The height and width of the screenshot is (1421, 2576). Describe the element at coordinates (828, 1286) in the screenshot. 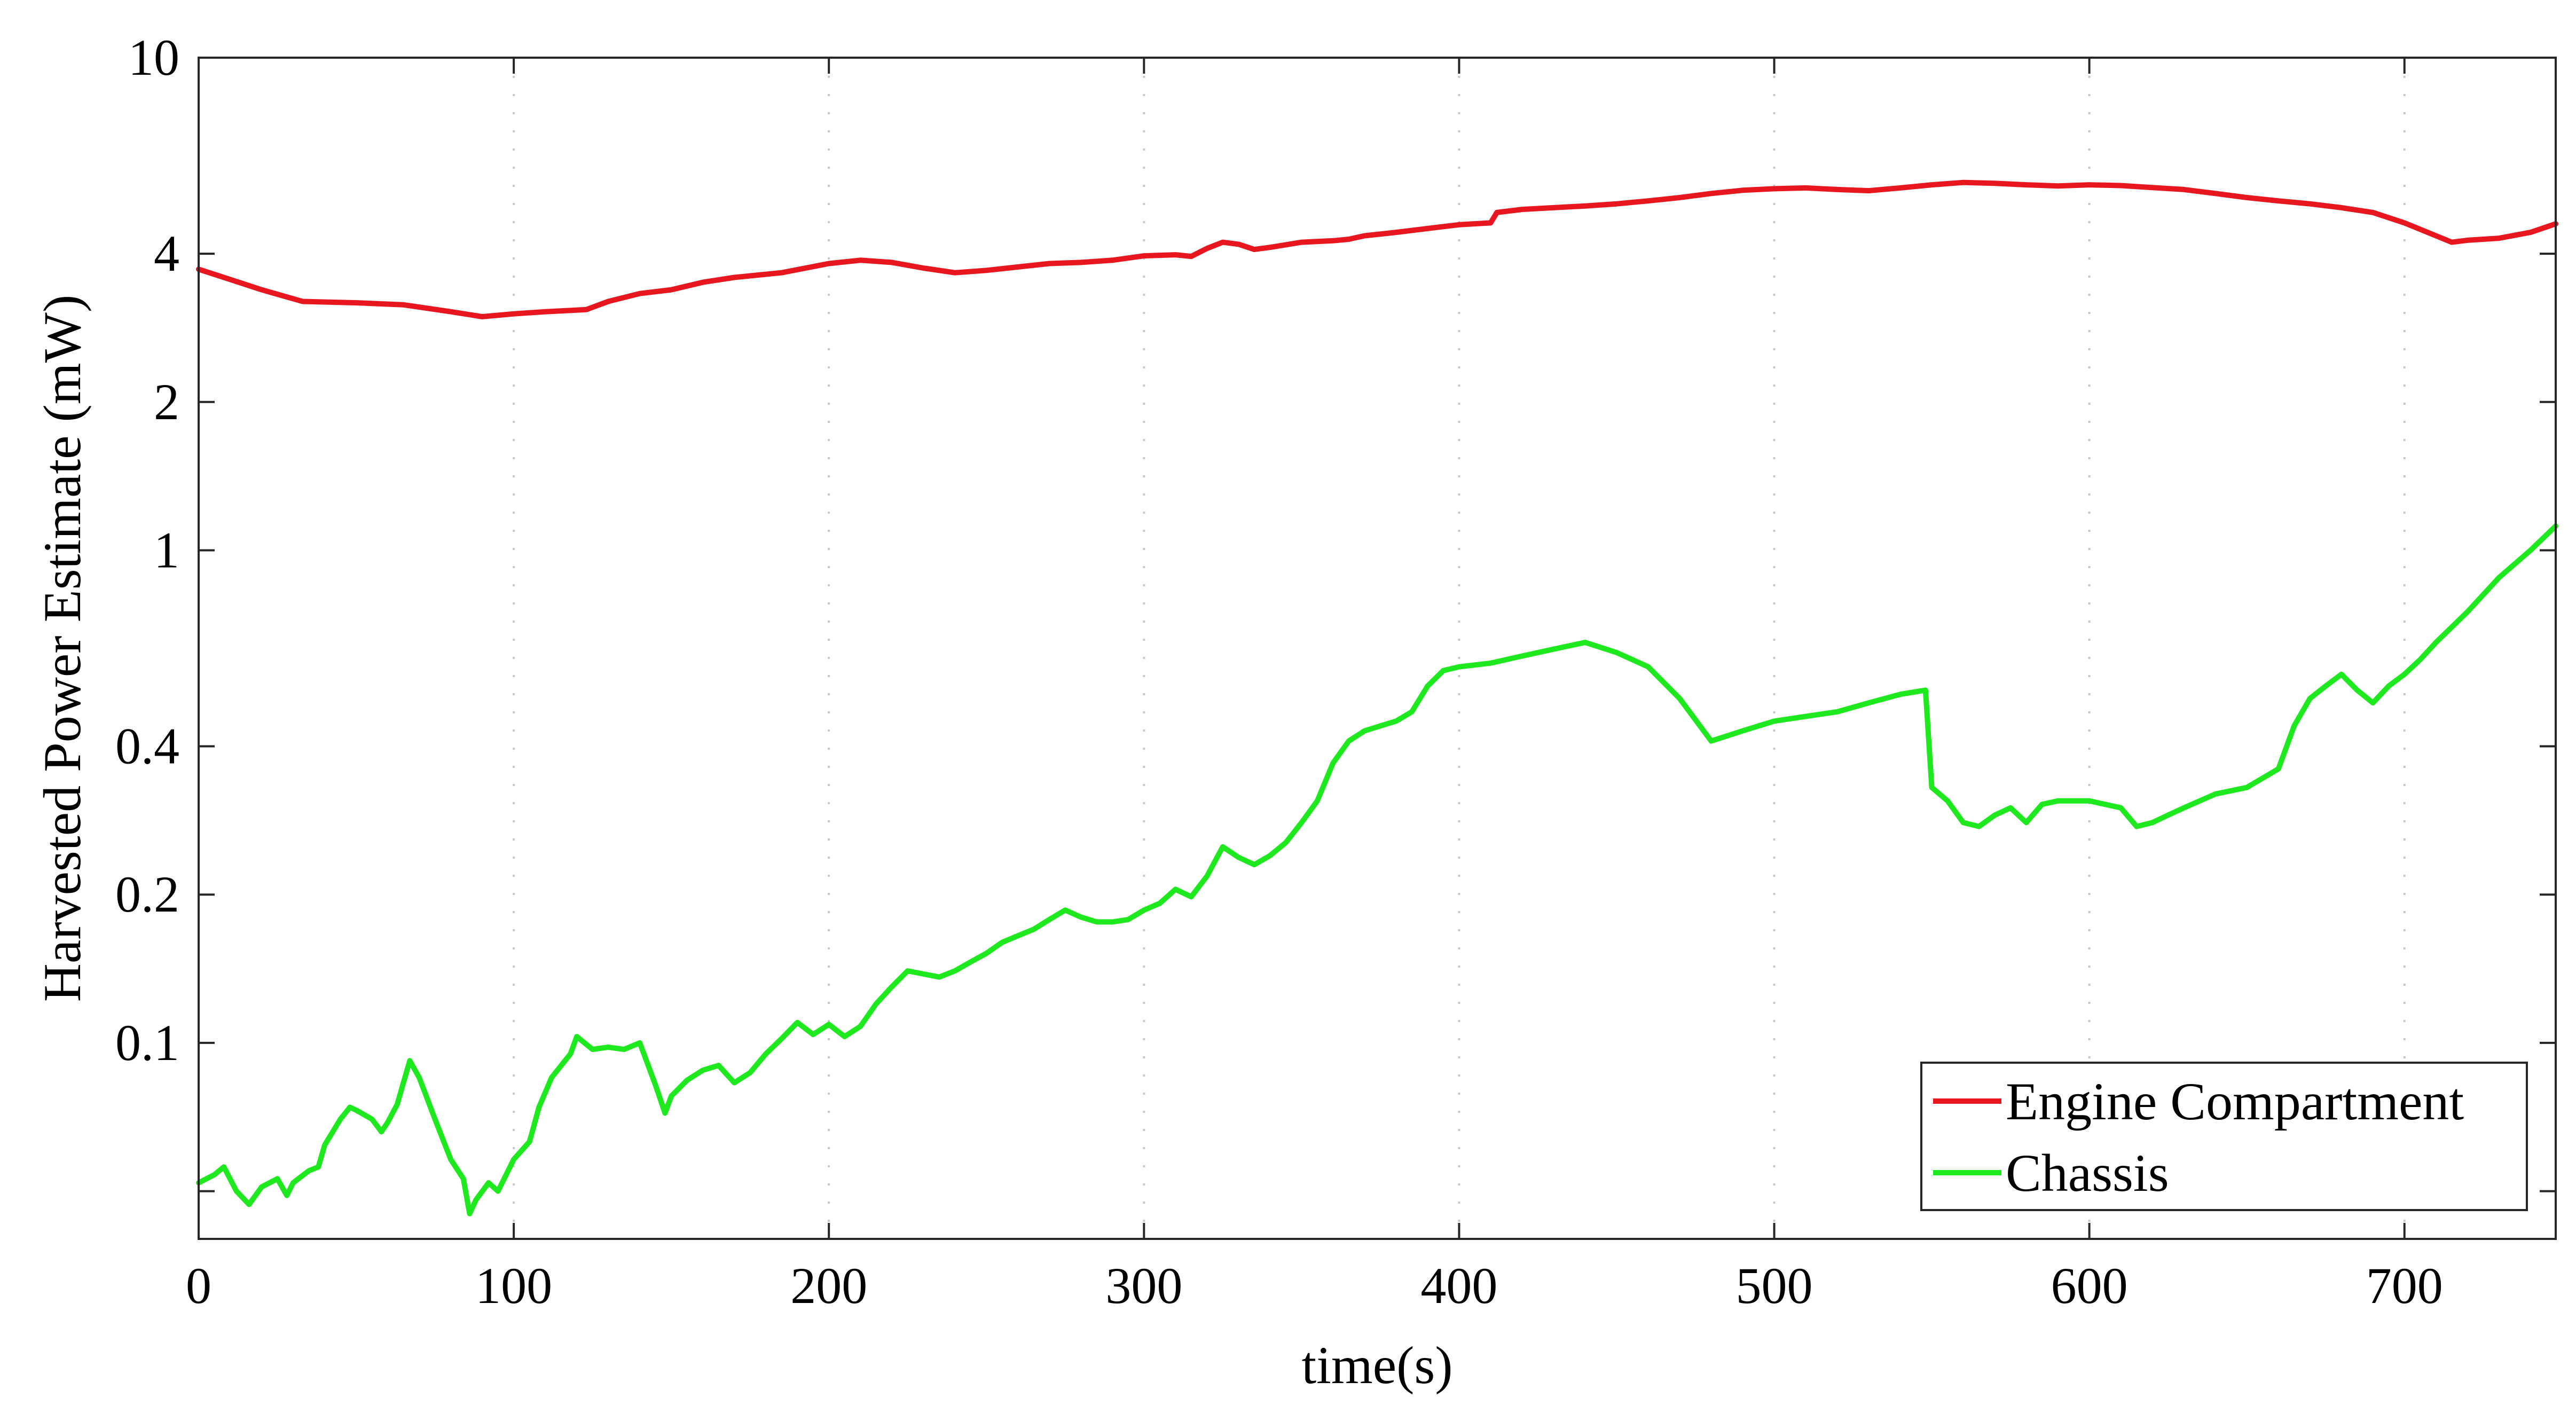

I see `x-tick-label: 200` at that location.